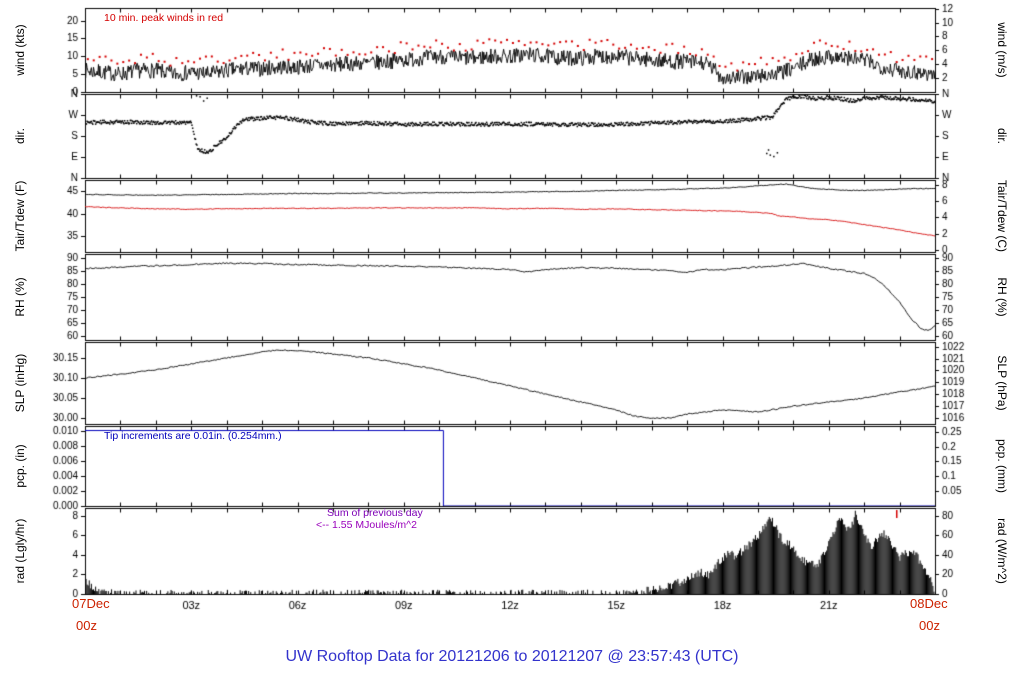 This screenshot has width=1024, height=700. What do you see at coordinates (193, 436) in the screenshot?
I see `precip-tip-annotation: Tip increments are 0.01in. (0.254mm.)` at bounding box center [193, 436].